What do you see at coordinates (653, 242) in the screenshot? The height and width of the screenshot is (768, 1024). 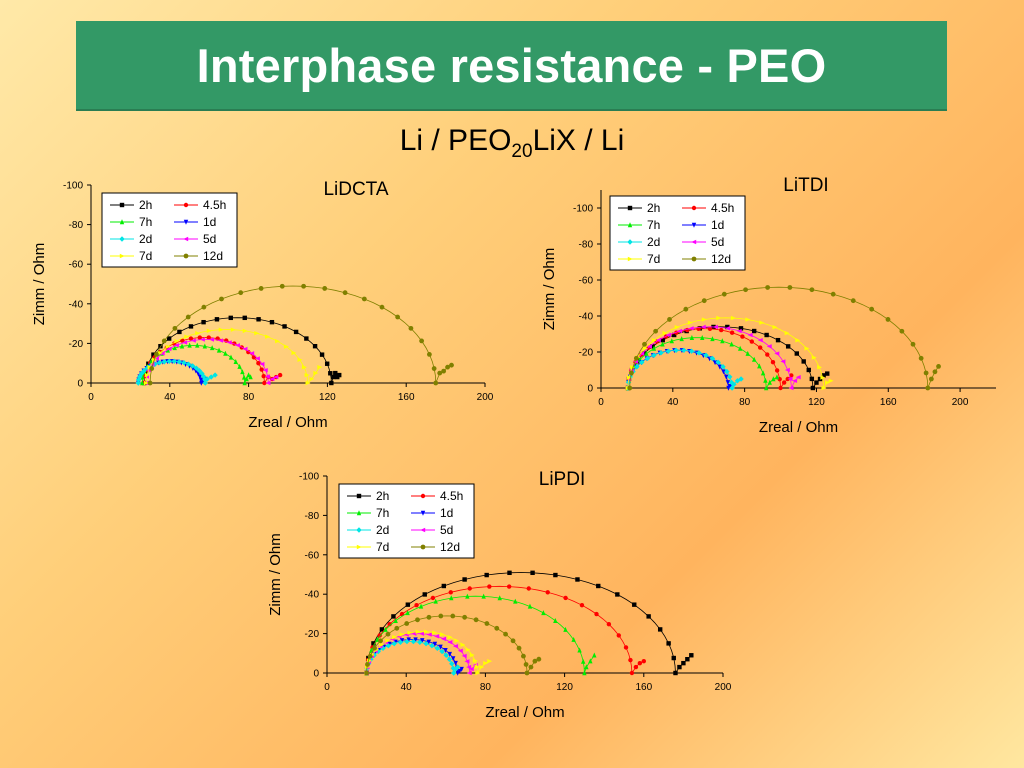 I see `legend-label: 2d` at bounding box center [653, 242].